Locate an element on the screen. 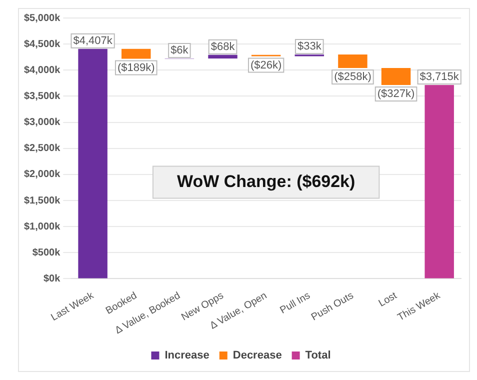 The image size is (477, 380). y-tick-label: $1,500k is located at coordinates (42, 200).